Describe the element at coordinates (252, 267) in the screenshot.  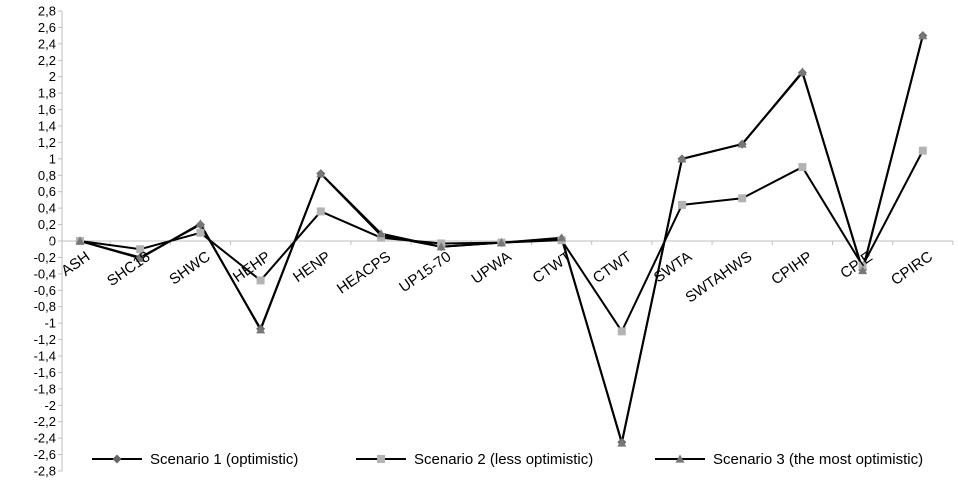
I see `category-label: HEHP` at that location.